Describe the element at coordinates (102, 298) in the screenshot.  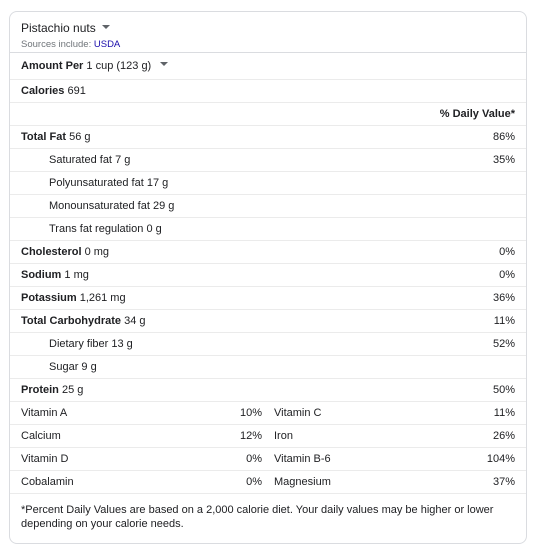
I see `nutrient-amount: 1,261 mg` at that location.